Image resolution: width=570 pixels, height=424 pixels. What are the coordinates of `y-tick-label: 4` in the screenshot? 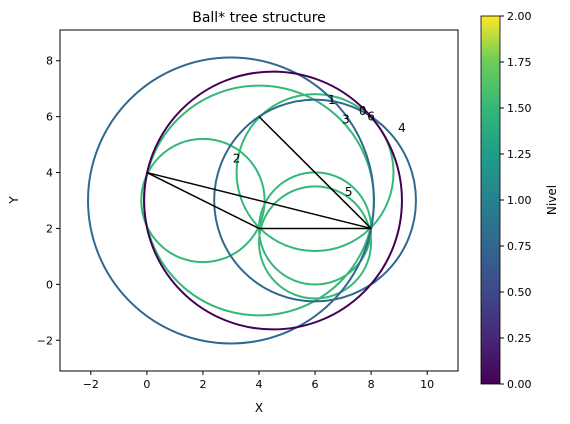 It's located at (49, 173).